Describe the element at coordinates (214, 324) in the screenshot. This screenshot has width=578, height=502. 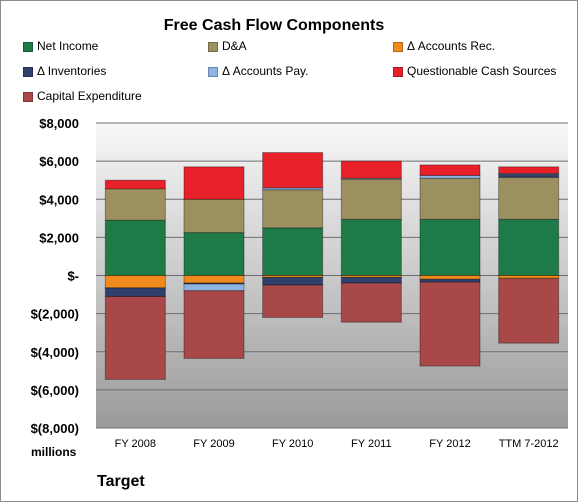
I see `bar-capital-expenditure-fy-2009` at that location.